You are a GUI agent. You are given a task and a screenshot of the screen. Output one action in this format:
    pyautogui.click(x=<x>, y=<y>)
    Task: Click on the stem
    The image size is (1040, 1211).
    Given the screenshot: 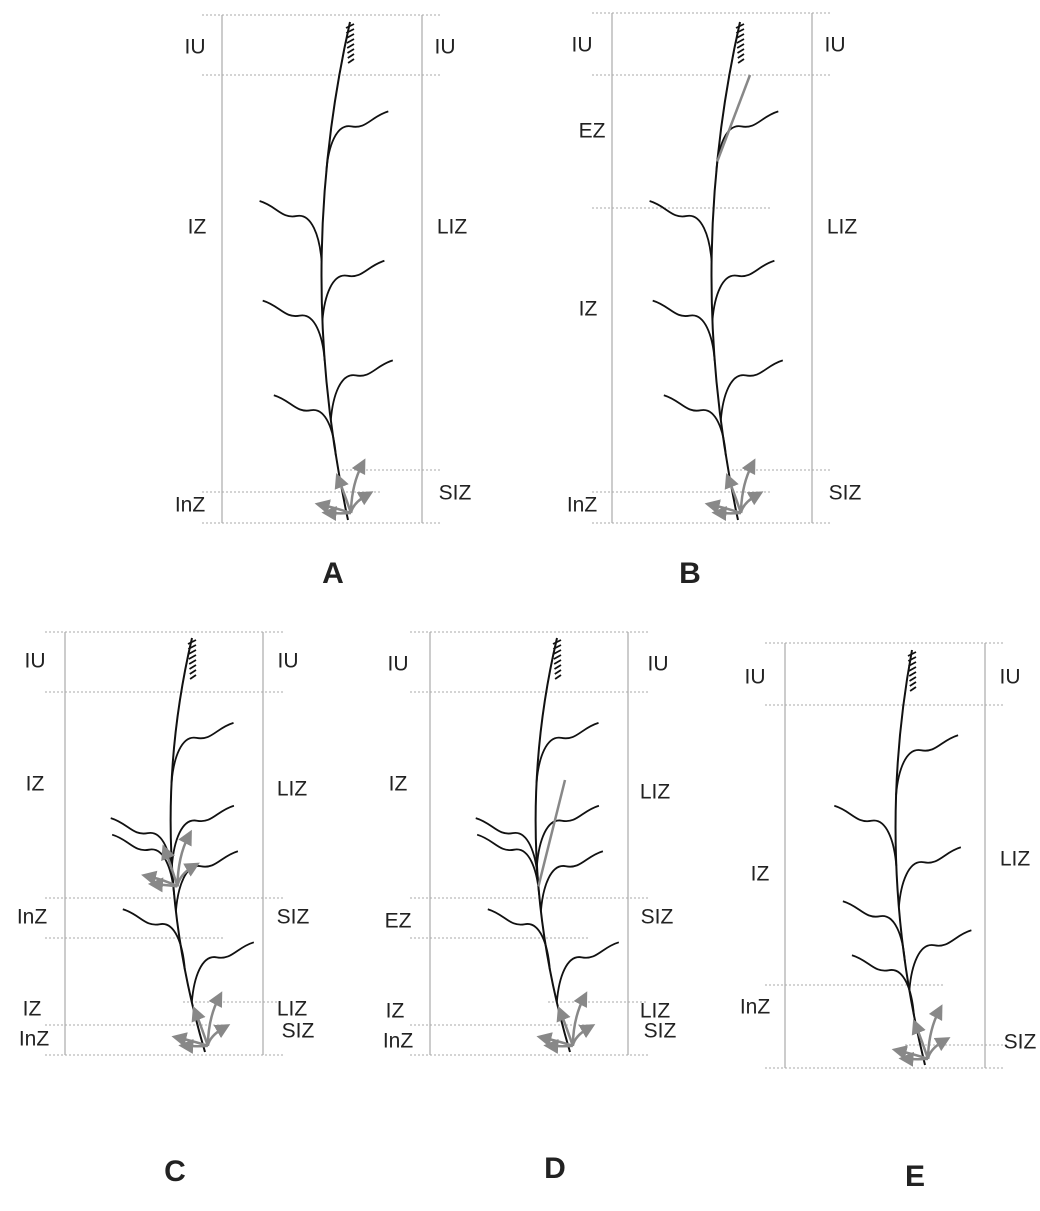 What is the action you would take?
    pyautogui.click(x=335, y=271)
    